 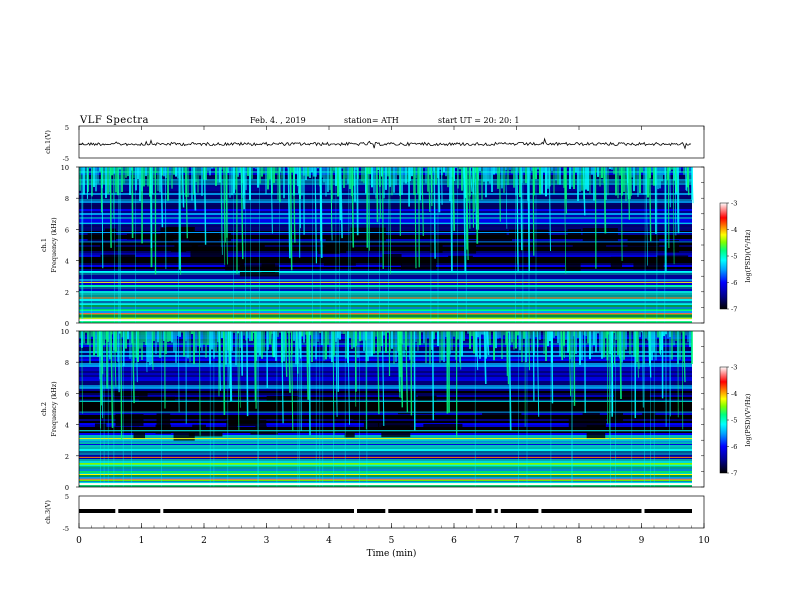 What do you see at coordinates (67, 199) in the screenshot?
I see `ch1-spec-ytick-label: 8` at bounding box center [67, 199].